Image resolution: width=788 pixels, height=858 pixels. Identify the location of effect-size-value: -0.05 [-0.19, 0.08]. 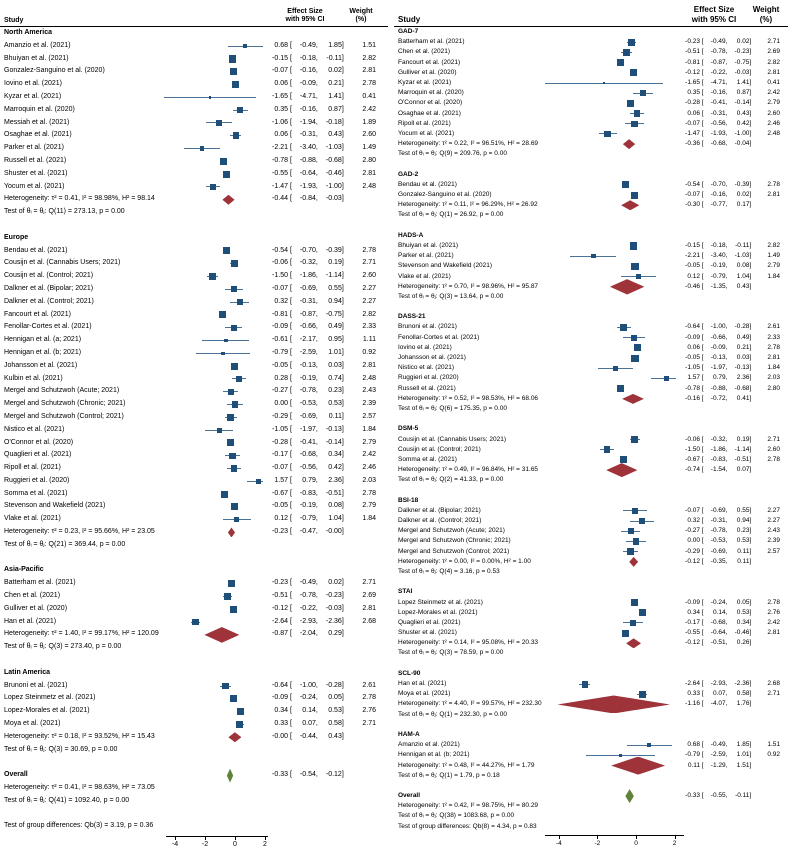
(308, 506).